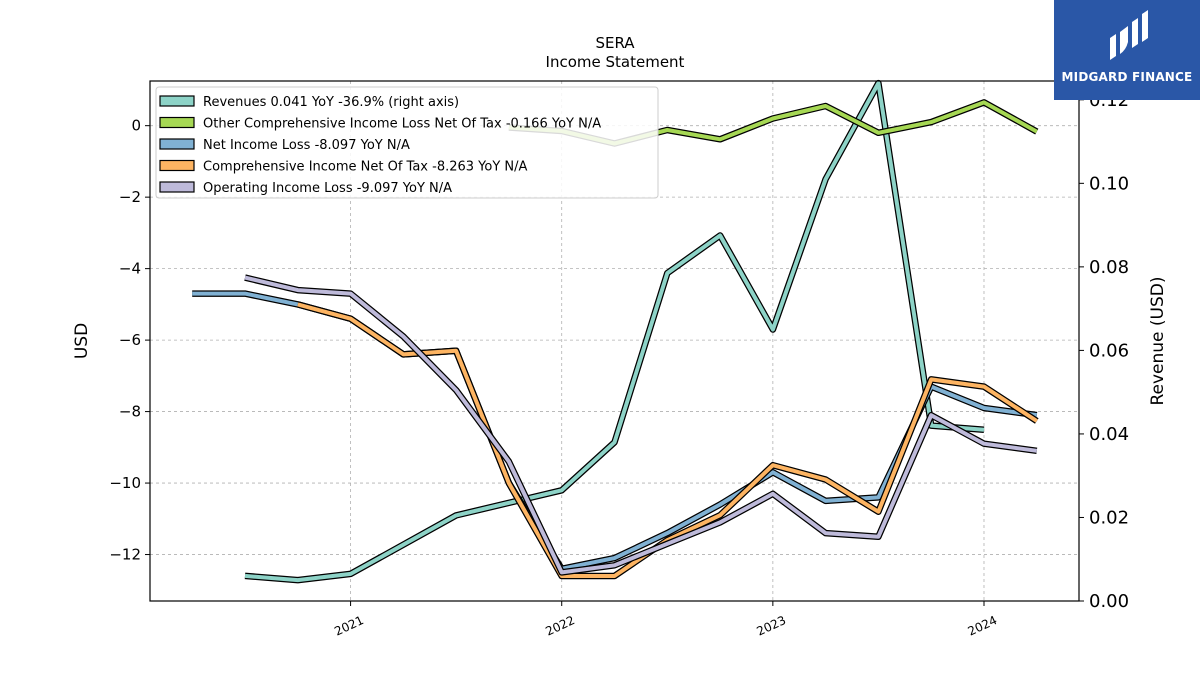 This screenshot has height=675, width=1200. What do you see at coordinates (1109, 350) in the screenshot?
I see `y-tick-label-right: 0.06` at bounding box center [1109, 350].